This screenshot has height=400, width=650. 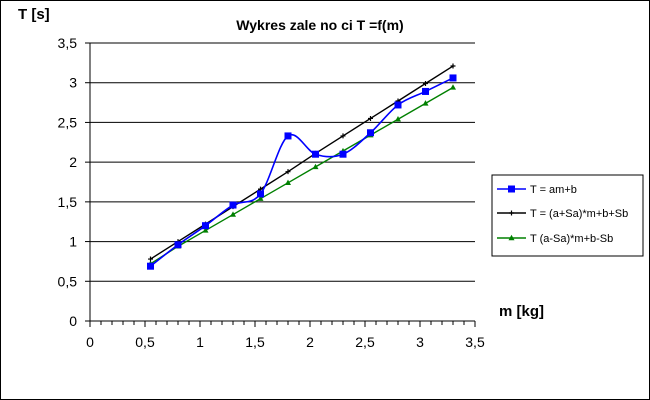 What do you see at coordinates (68, 202) in the screenshot?
I see `y-tick-label: 1,5` at bounding box center [68, 202].